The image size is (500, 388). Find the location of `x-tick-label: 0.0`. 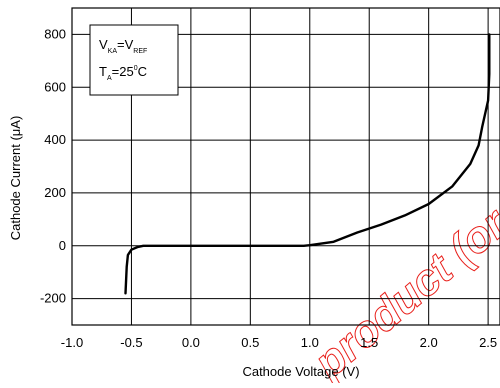

x-tick-label: 0.0 is located at coordinates (191, 342).